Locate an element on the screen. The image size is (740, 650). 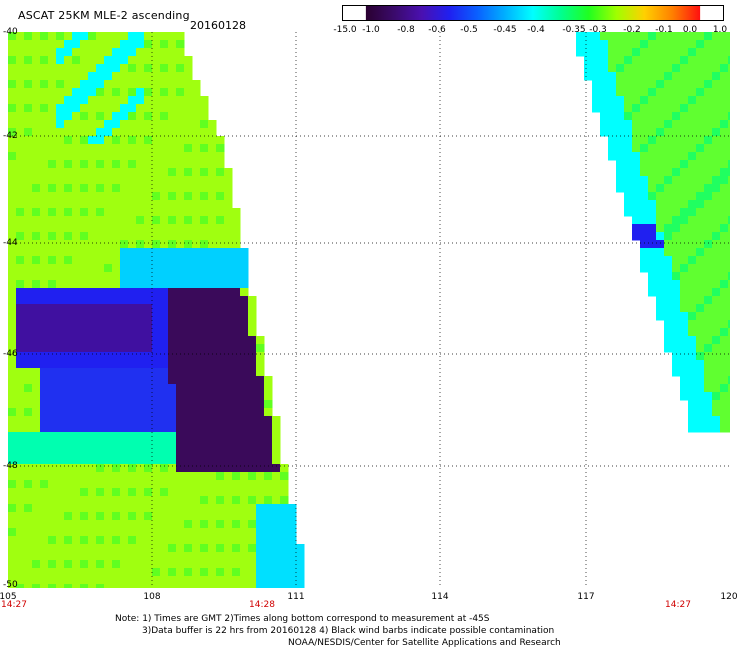
colorbar-label: -0.4 is located at coordinates (536, 30).